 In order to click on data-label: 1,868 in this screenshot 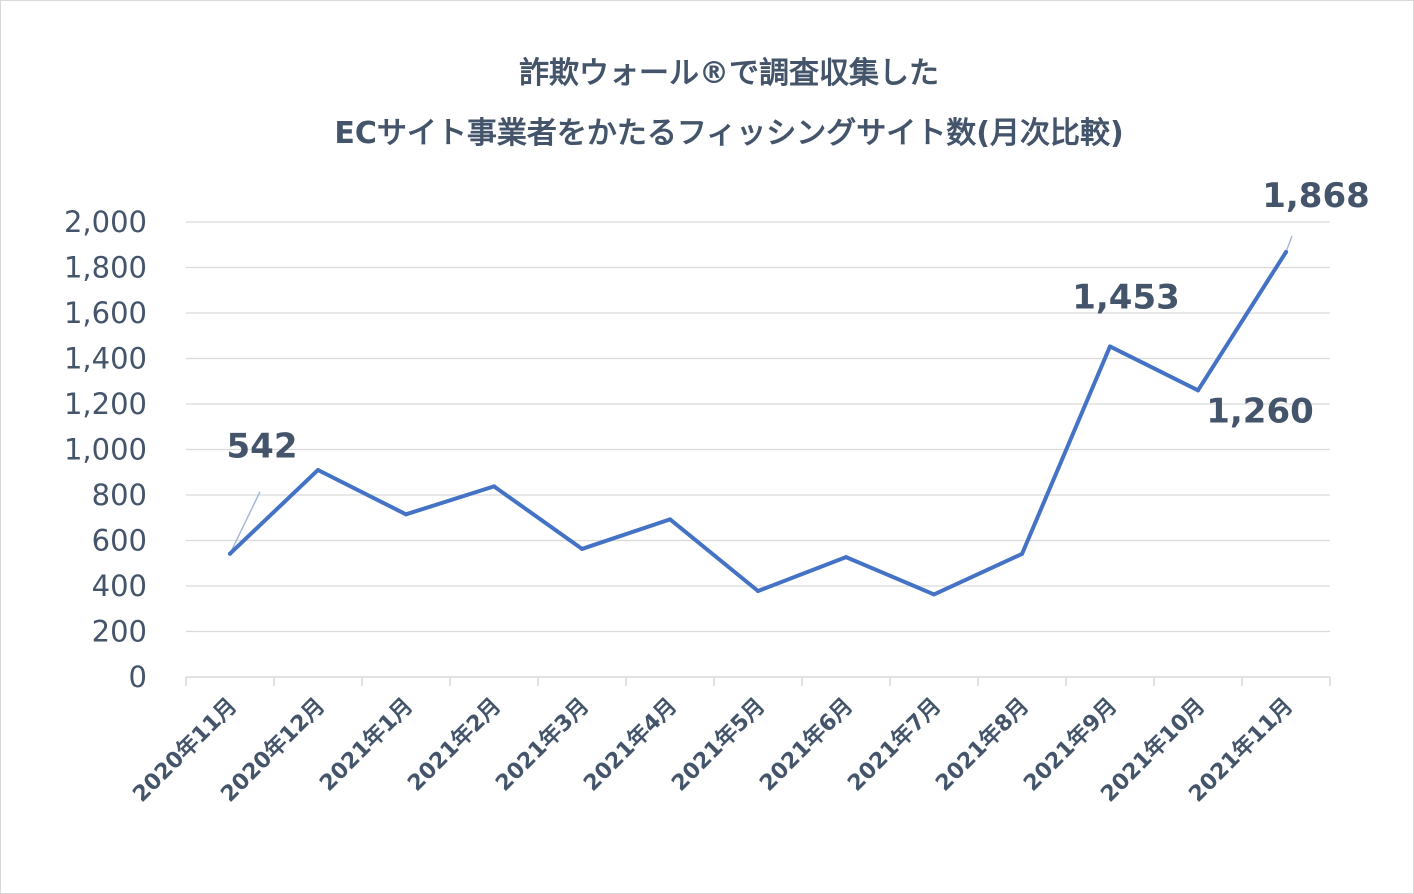, I will do `click(1316, 196)`.